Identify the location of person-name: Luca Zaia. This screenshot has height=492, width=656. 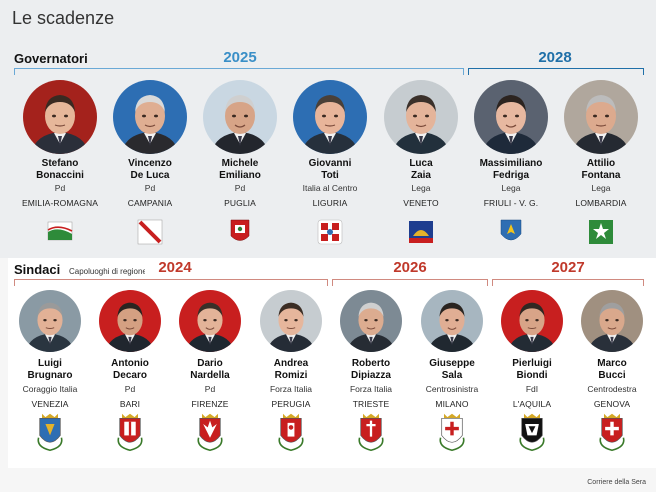
(421, 170).